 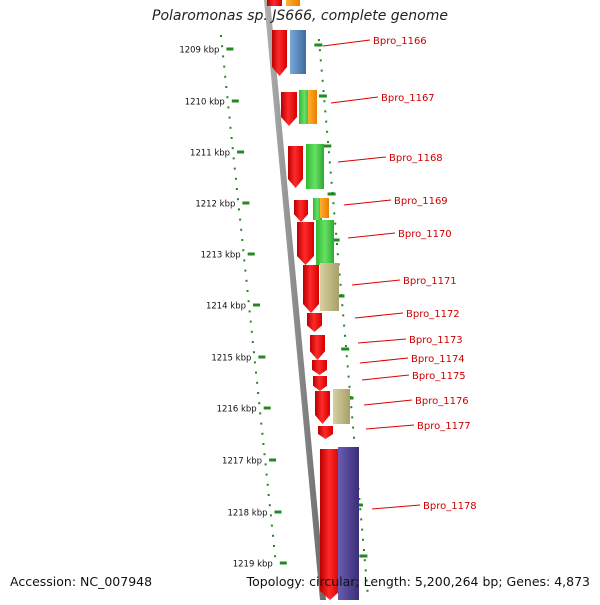 What do you see at coordinates (237, 410) in the screenshot?
I see `kbp-label: 1216 kbp` at bounding box center [237, 410].